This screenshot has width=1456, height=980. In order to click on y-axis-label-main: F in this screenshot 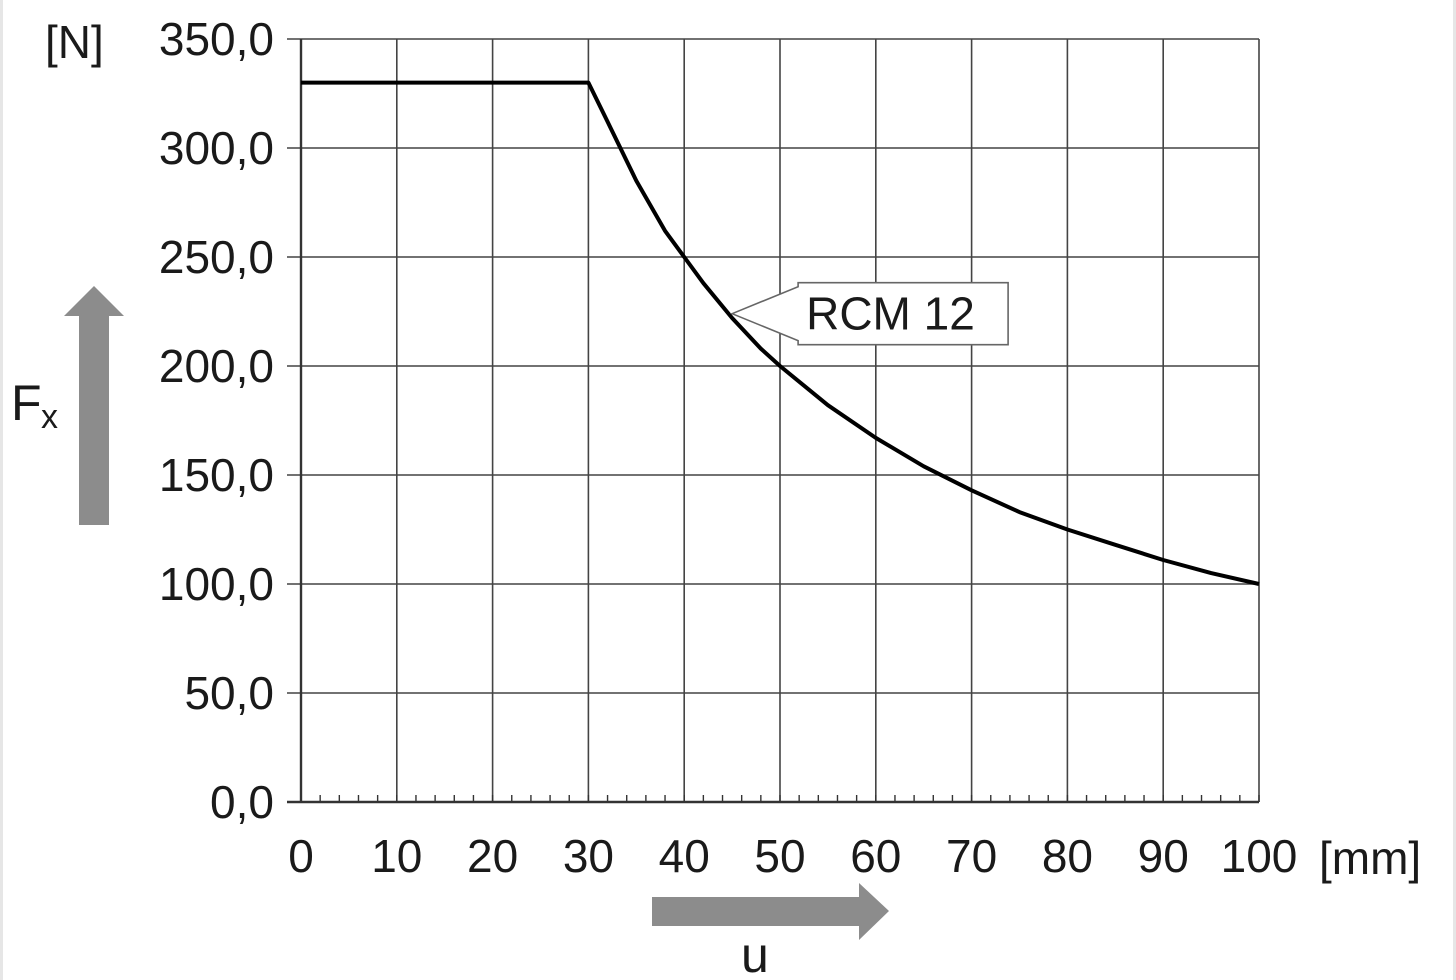, I will do `click(26, 403)`.